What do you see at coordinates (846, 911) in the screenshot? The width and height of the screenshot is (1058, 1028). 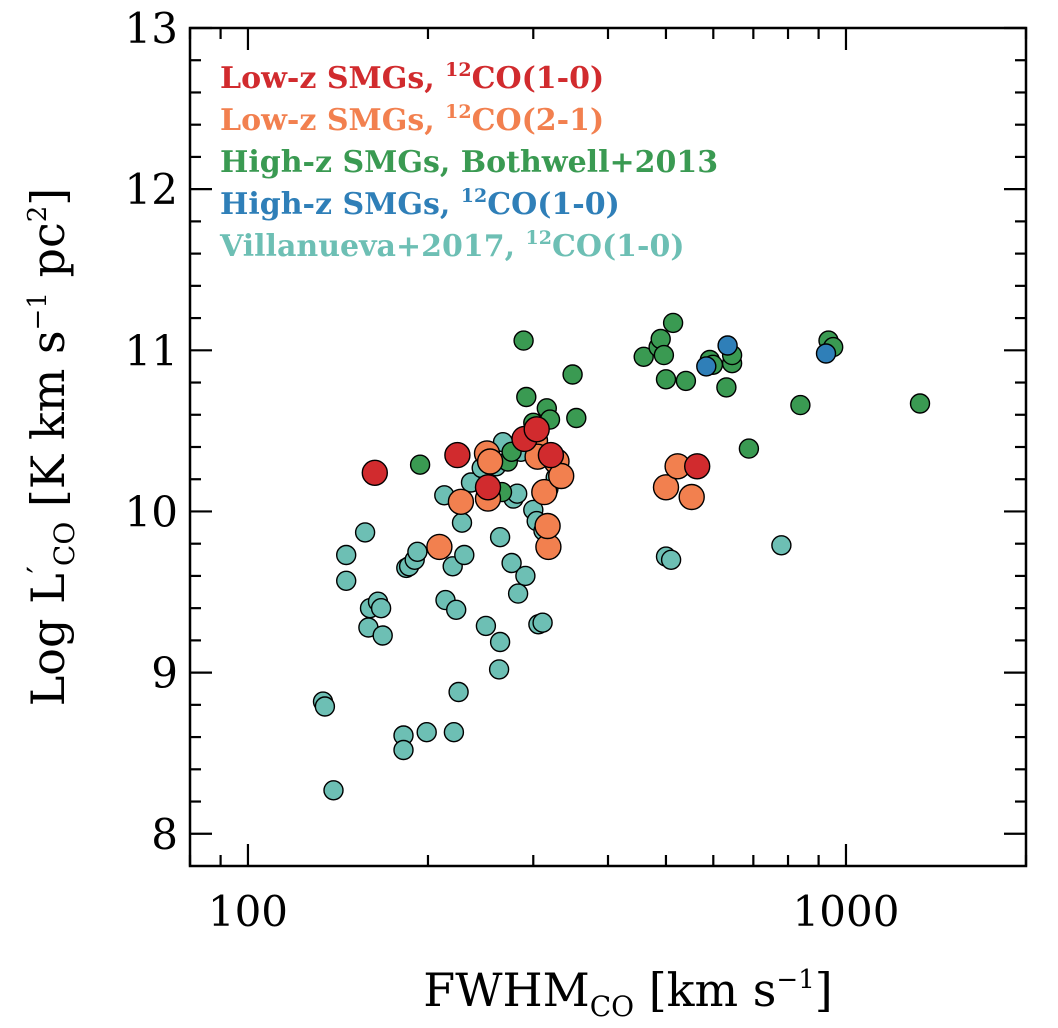 I see `x-tick-label: 1000` at bounding box center [846, 911].